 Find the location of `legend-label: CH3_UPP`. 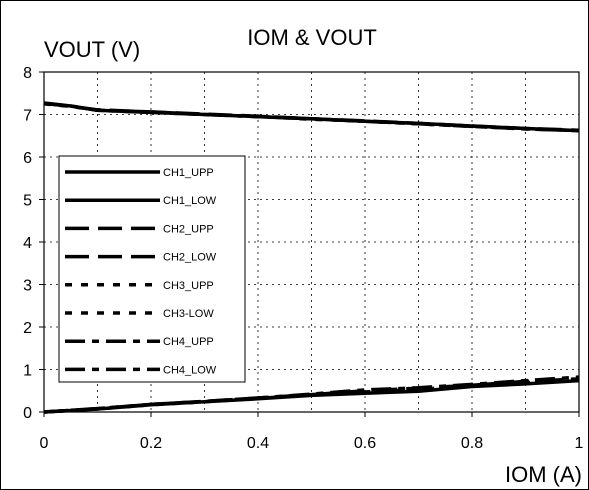

legend-label: CH3_UPP is located at coordinates (188, 286).